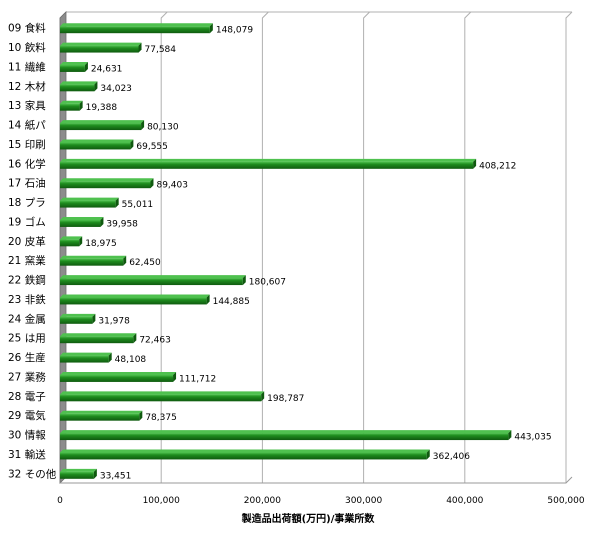 The image size is (600, 539). Describe the element at coordinates (464, 501) in the screenshot. I see `x-tick-label: 400,000` at that location.